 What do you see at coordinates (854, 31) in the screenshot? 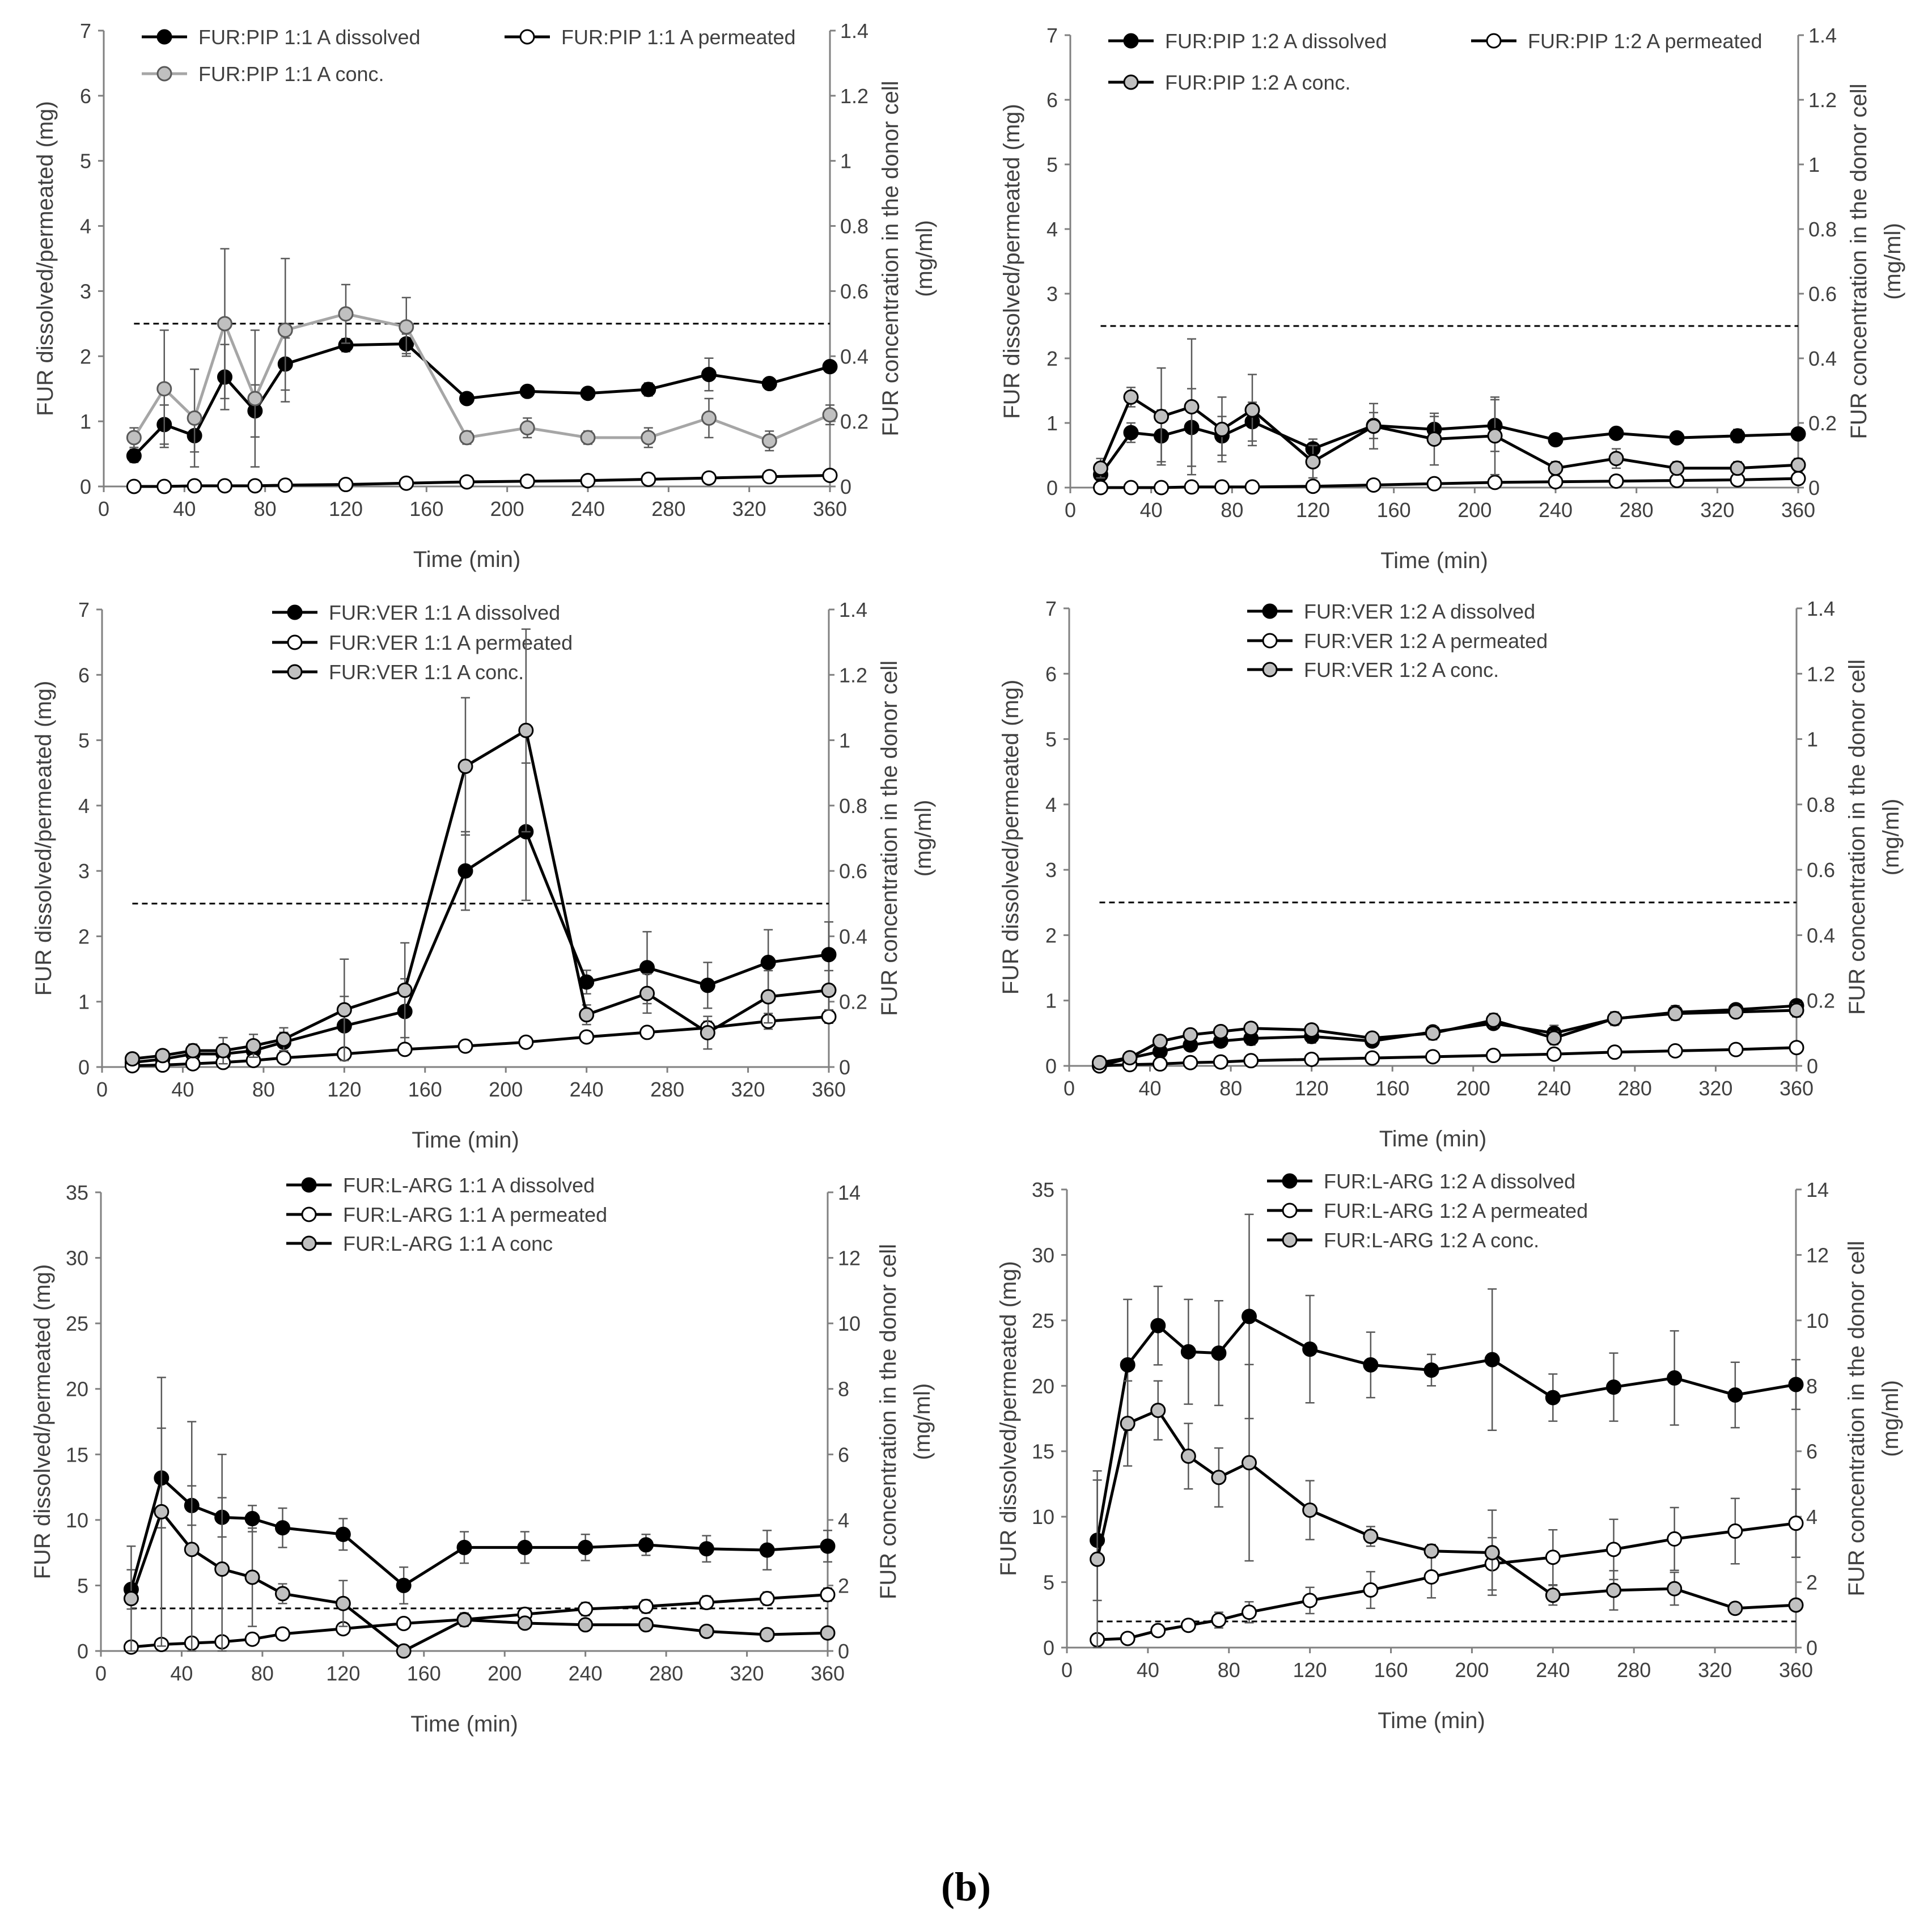
I see `y2-tick-label: 1.4` at bounding box center [854, 31].